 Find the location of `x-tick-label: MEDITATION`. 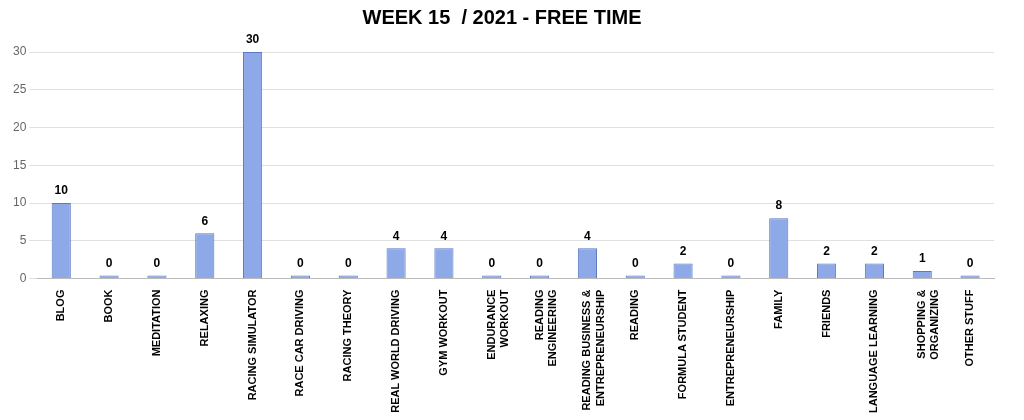

x-tick-label: MEDITATION is located at coordinates (155, 323).